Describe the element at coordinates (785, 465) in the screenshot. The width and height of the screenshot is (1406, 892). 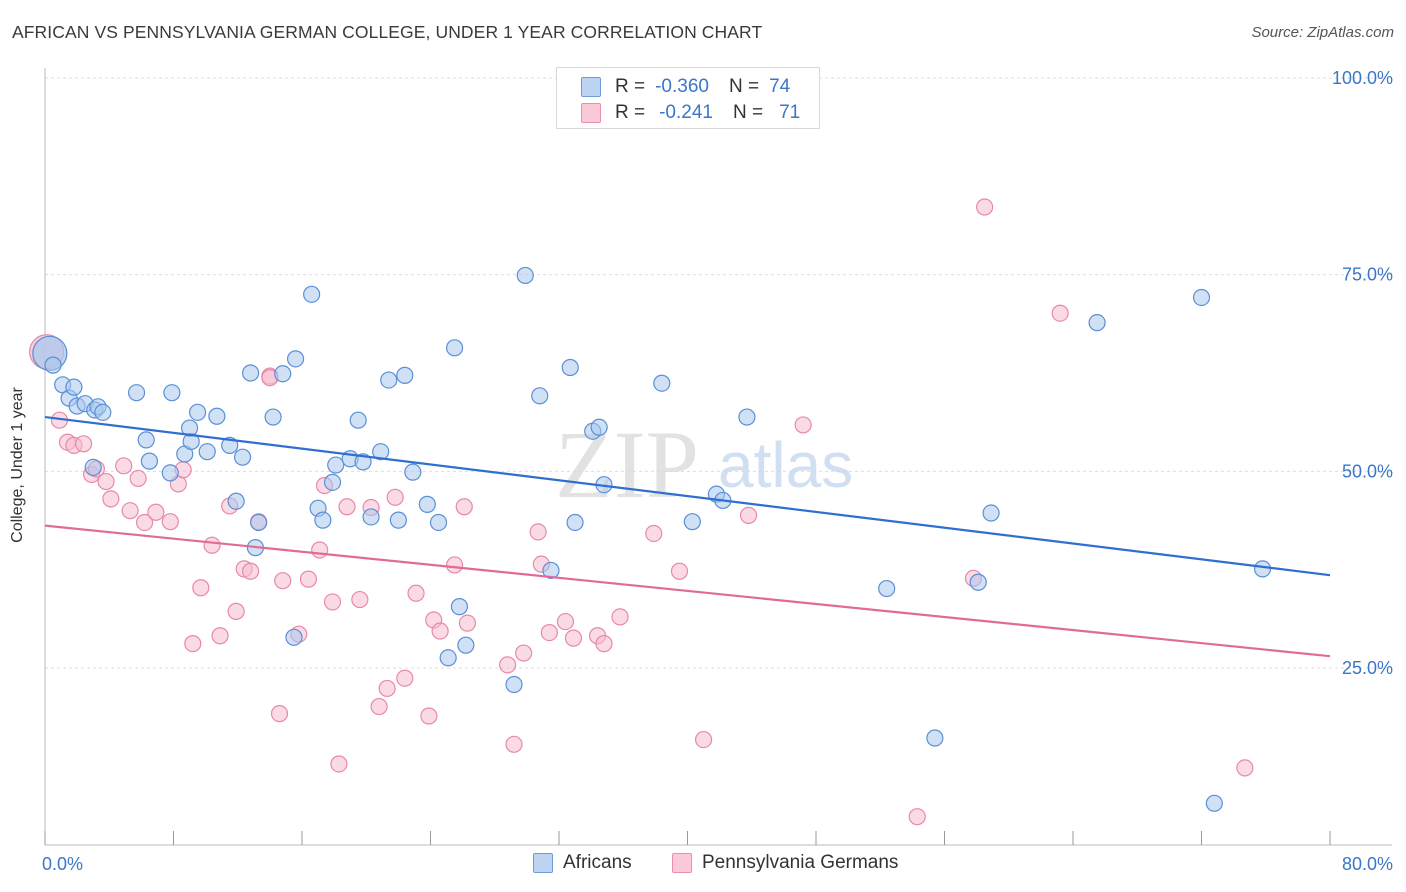
I see `watermark-atlas: atlas` at that location.